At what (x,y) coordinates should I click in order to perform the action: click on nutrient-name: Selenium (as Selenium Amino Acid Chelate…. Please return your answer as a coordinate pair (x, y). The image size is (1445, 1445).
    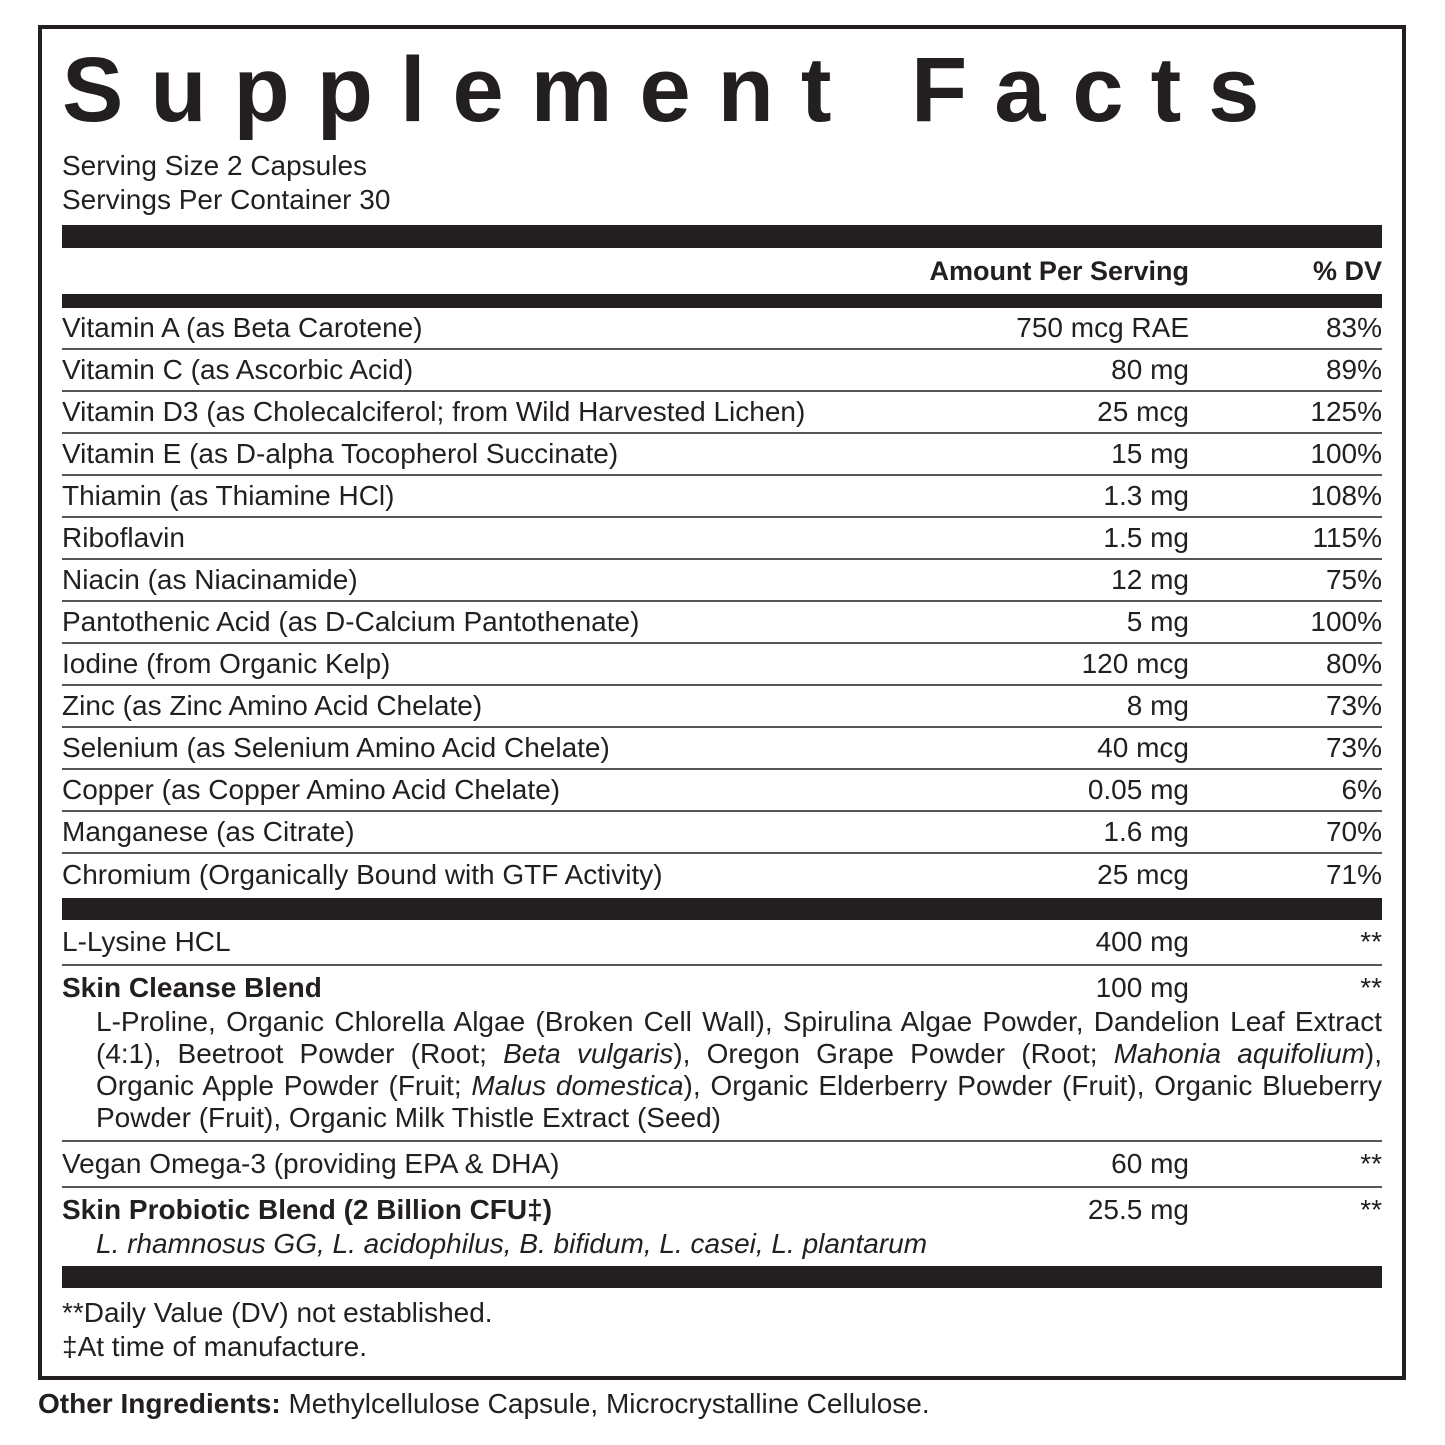
    Looking at the image, I should click on (336, 747).